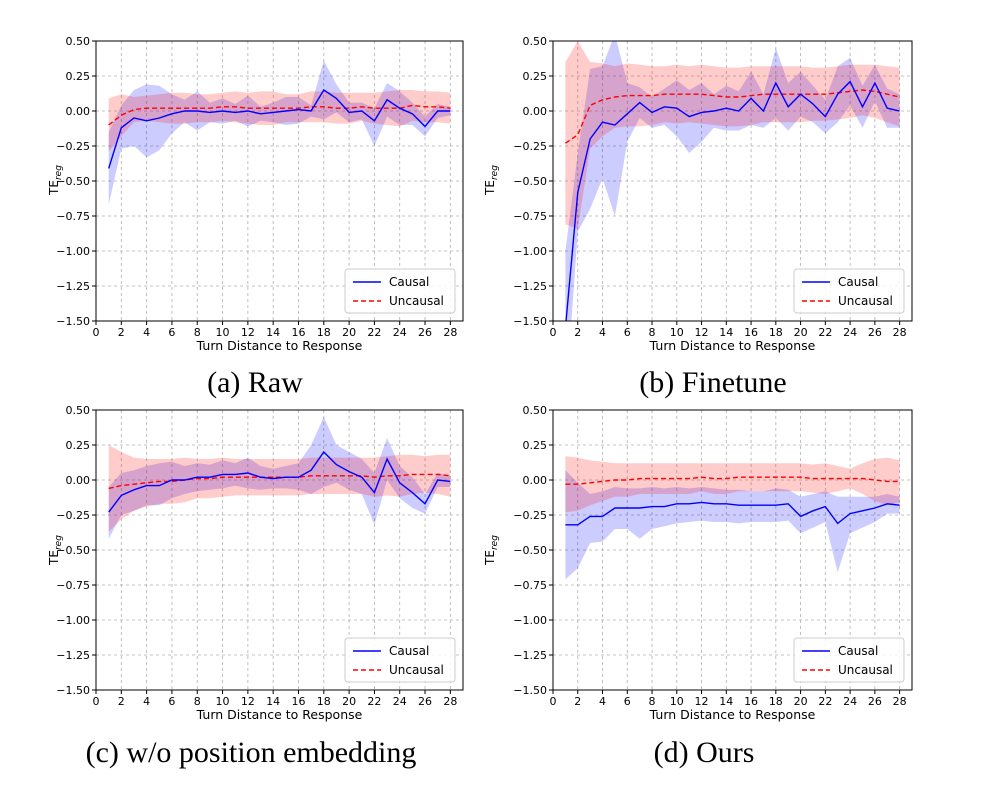  I want to click on y-tick-label: 0.25, so click(78, 76).